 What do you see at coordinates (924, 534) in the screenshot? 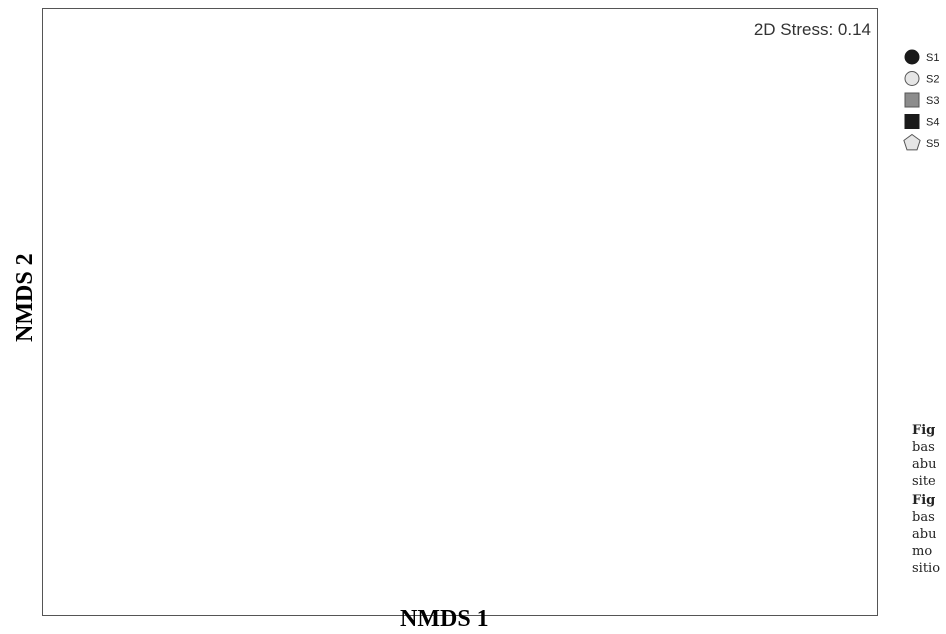
I see `caption-2-line: abu` at bounding box center [924, 534].